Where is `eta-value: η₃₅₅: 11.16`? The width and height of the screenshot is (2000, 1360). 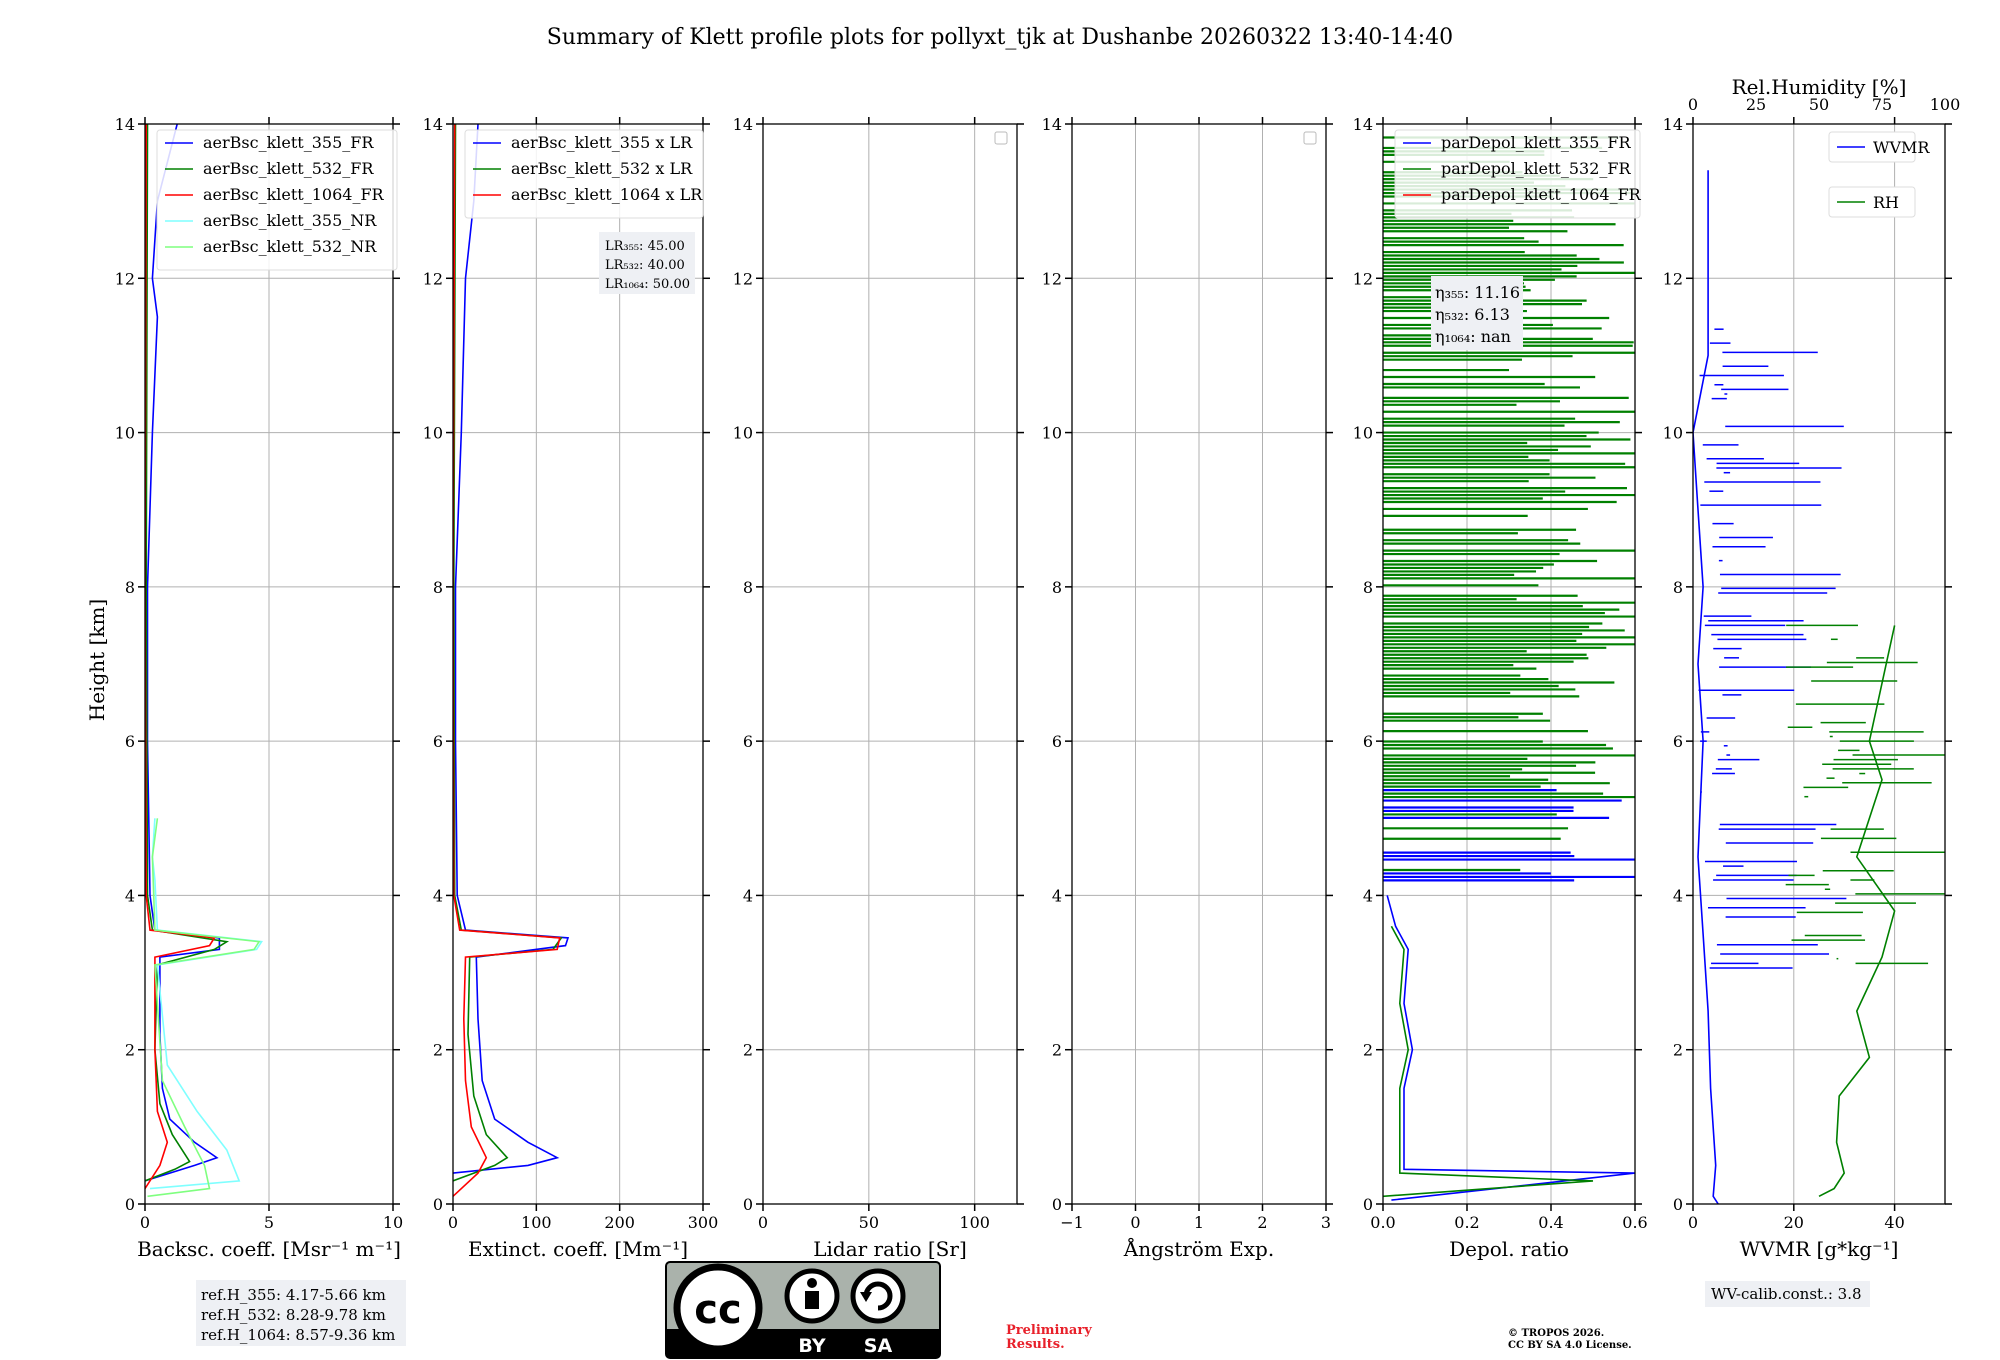 eta-value: η₃₅₅: 11.16 is located at coordinates (1477, 292).